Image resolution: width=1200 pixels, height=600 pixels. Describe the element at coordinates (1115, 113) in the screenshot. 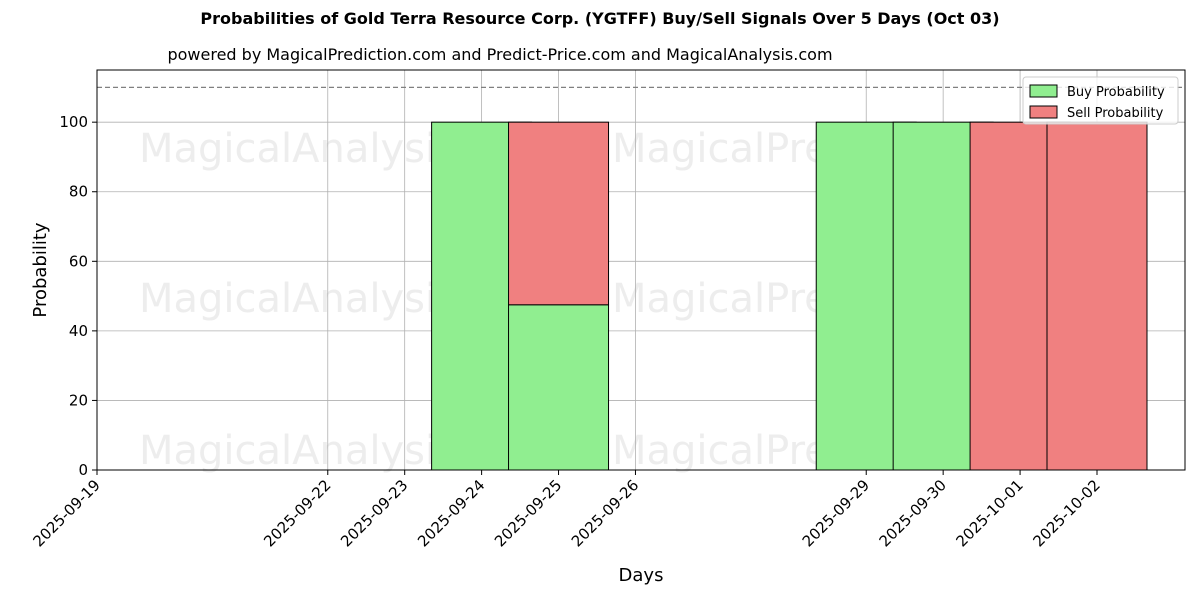

I see `legend-label-sell-probability: Sell Probability` at that location.